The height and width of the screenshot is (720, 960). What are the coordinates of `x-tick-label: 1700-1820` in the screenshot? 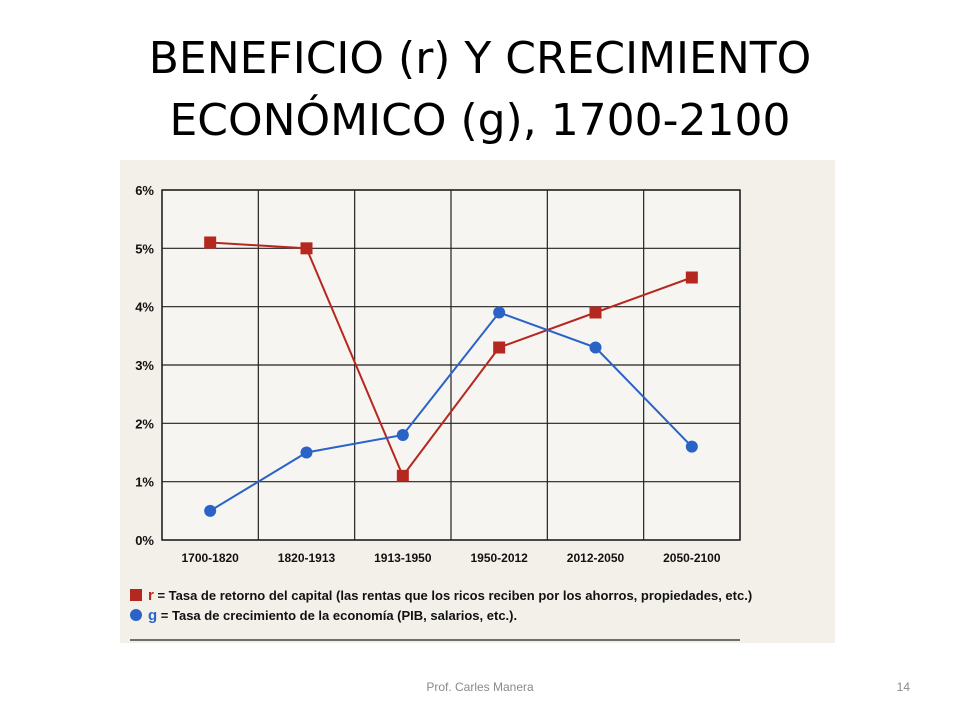 It's located at (210, 558).